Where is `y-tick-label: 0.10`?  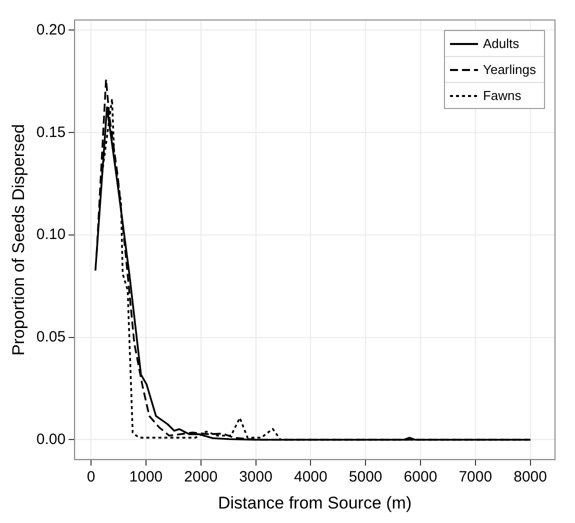 y-tick-label: 0.10 is located at coordinates (51, 235).